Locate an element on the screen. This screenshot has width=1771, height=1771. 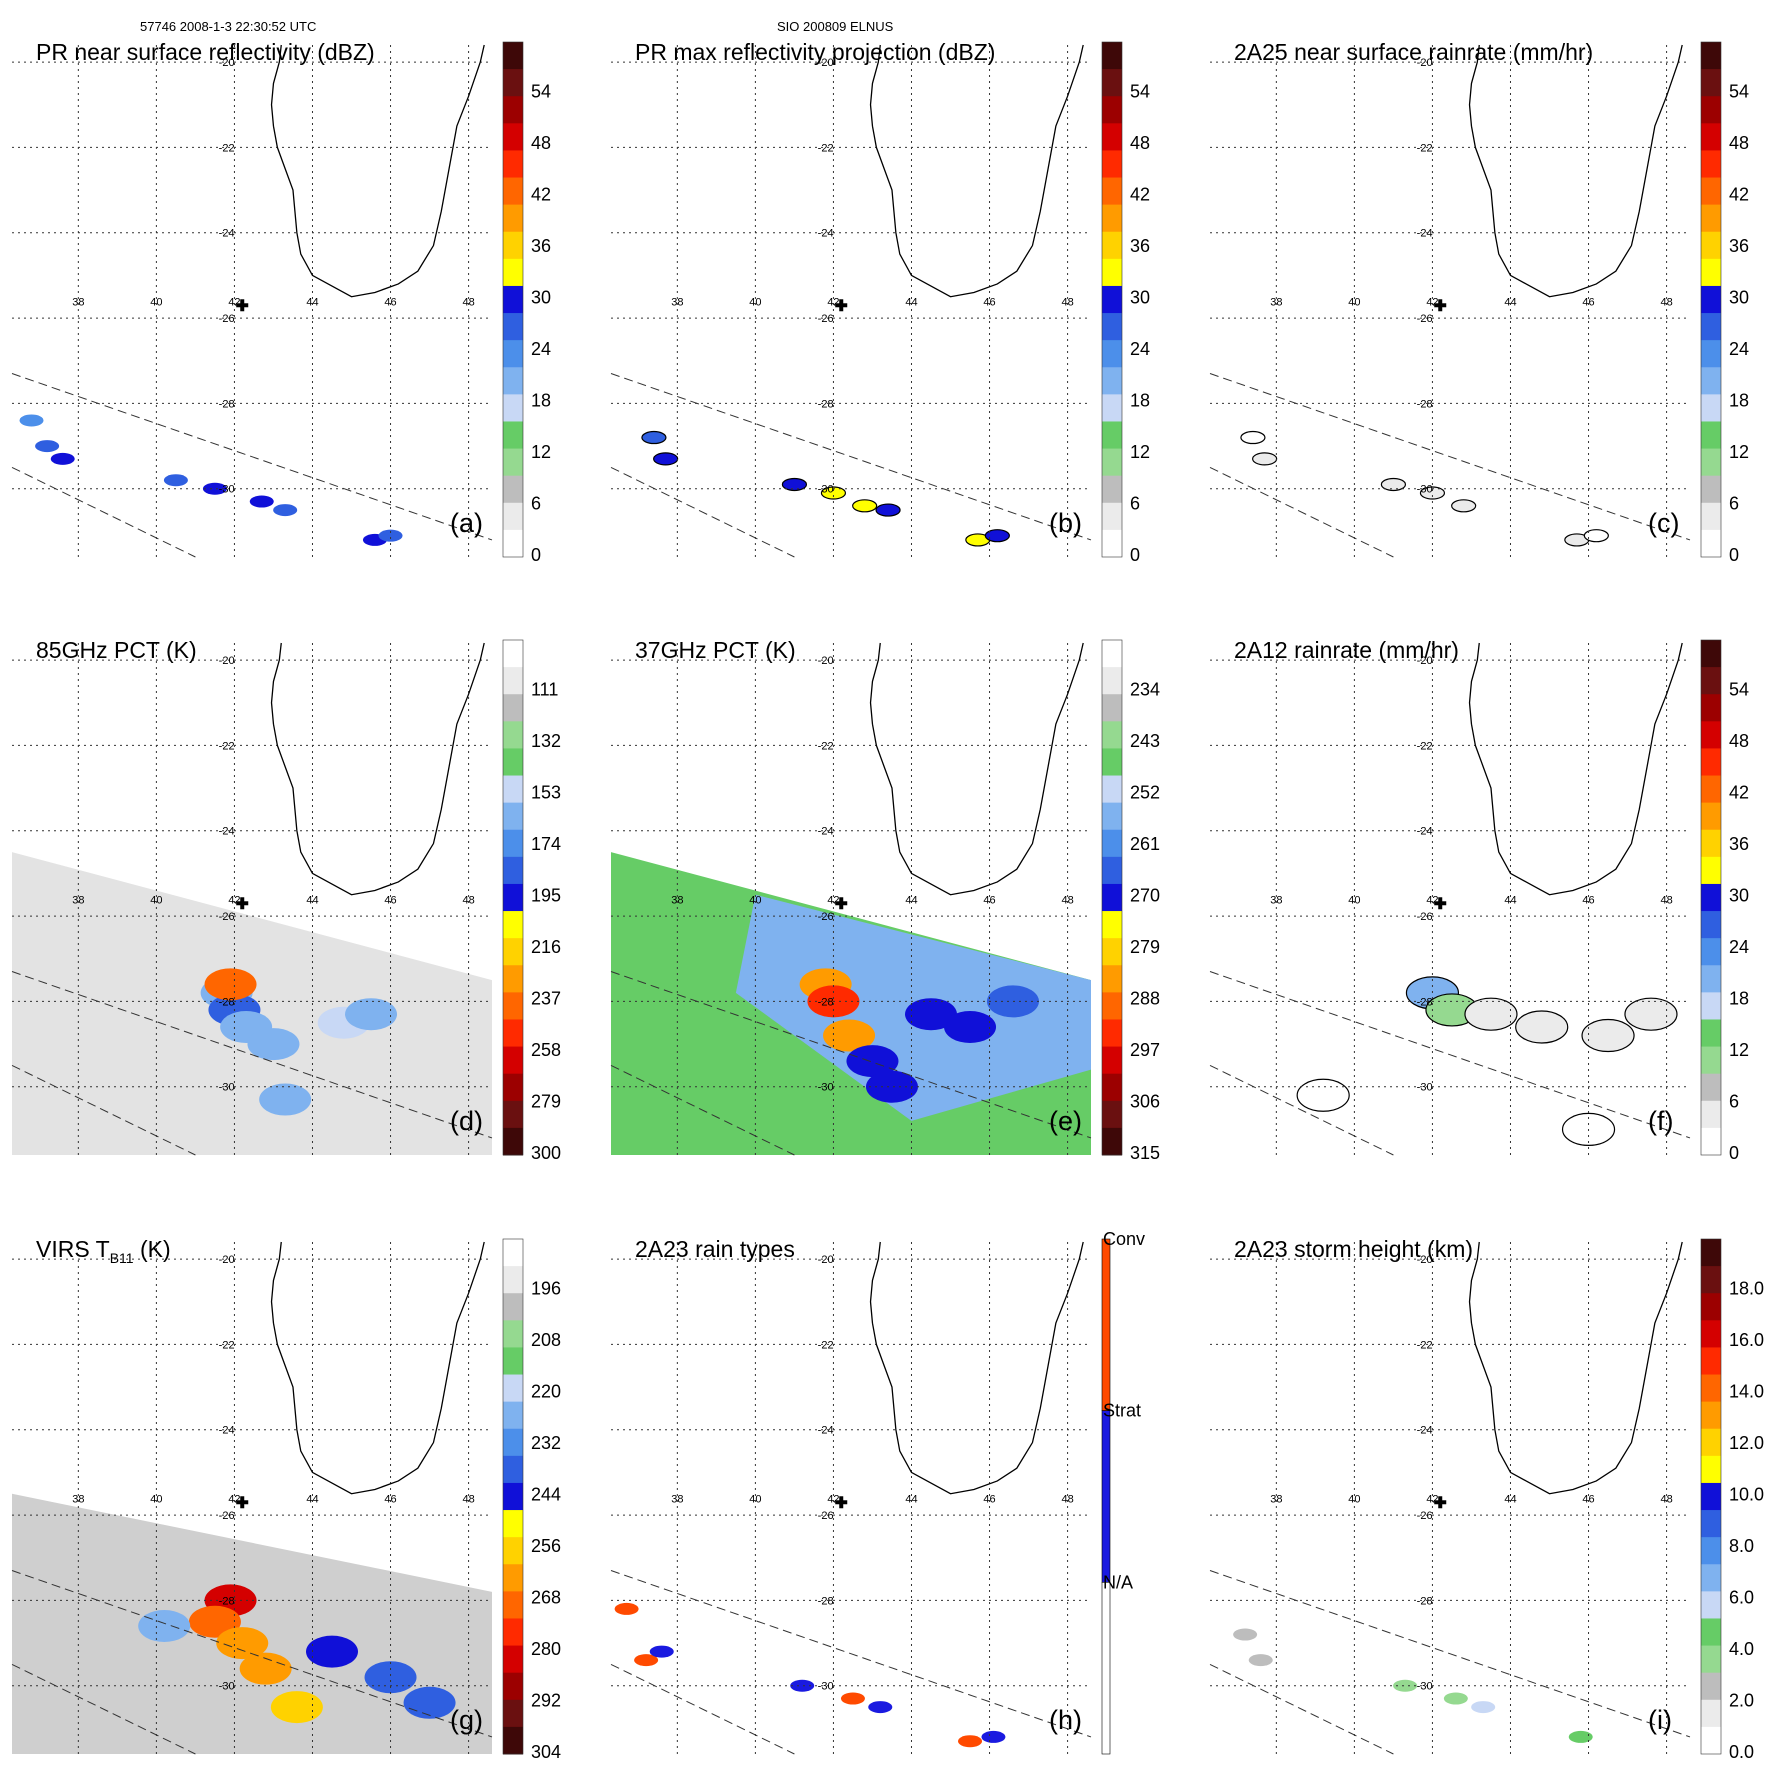
colorbar: 234 243 252 261 270 279 288 297 306 315 is located at coordinates (1130, 901).